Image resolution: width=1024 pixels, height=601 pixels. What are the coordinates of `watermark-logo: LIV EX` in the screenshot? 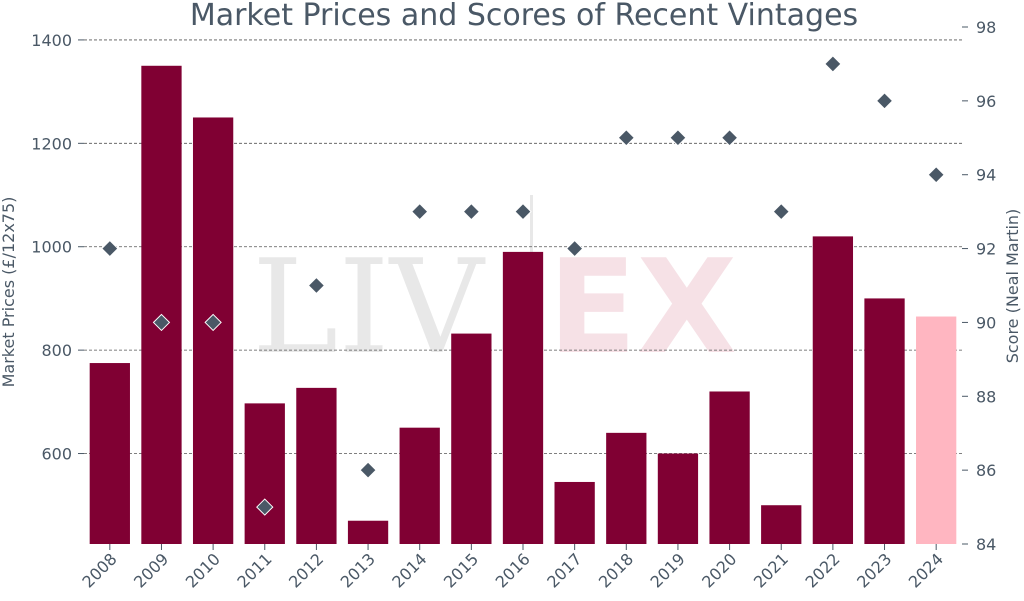 It's located at (494, 289).